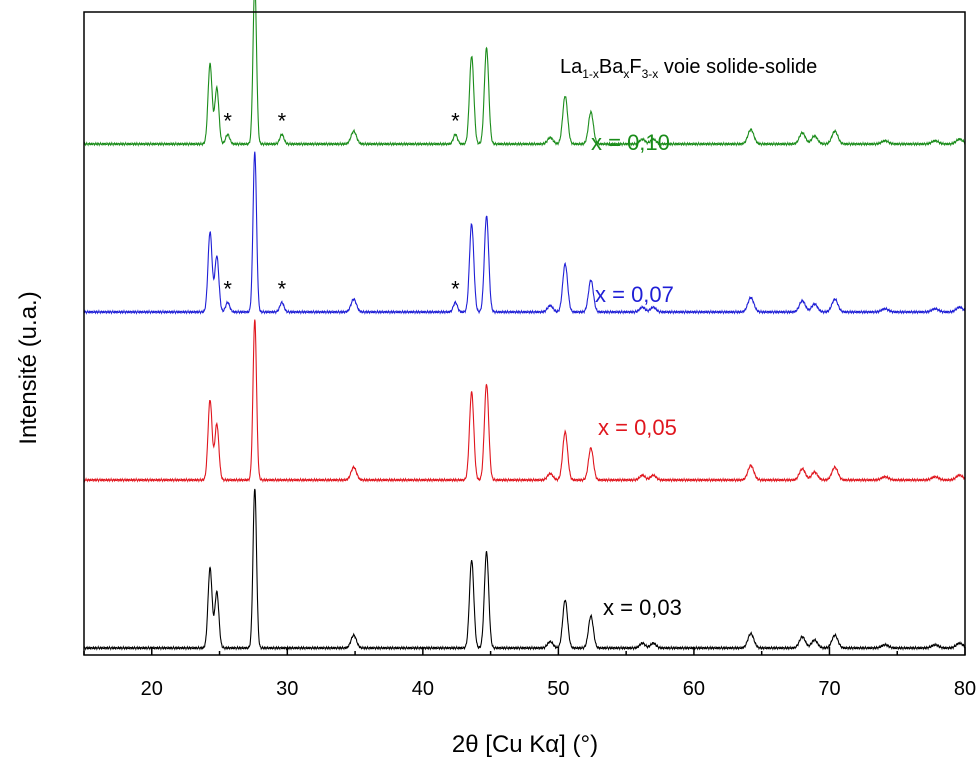 Image resolution: width=980 pixels, height=770 pixels. I want to click on x-tick-label: 30, so click(287, 689).